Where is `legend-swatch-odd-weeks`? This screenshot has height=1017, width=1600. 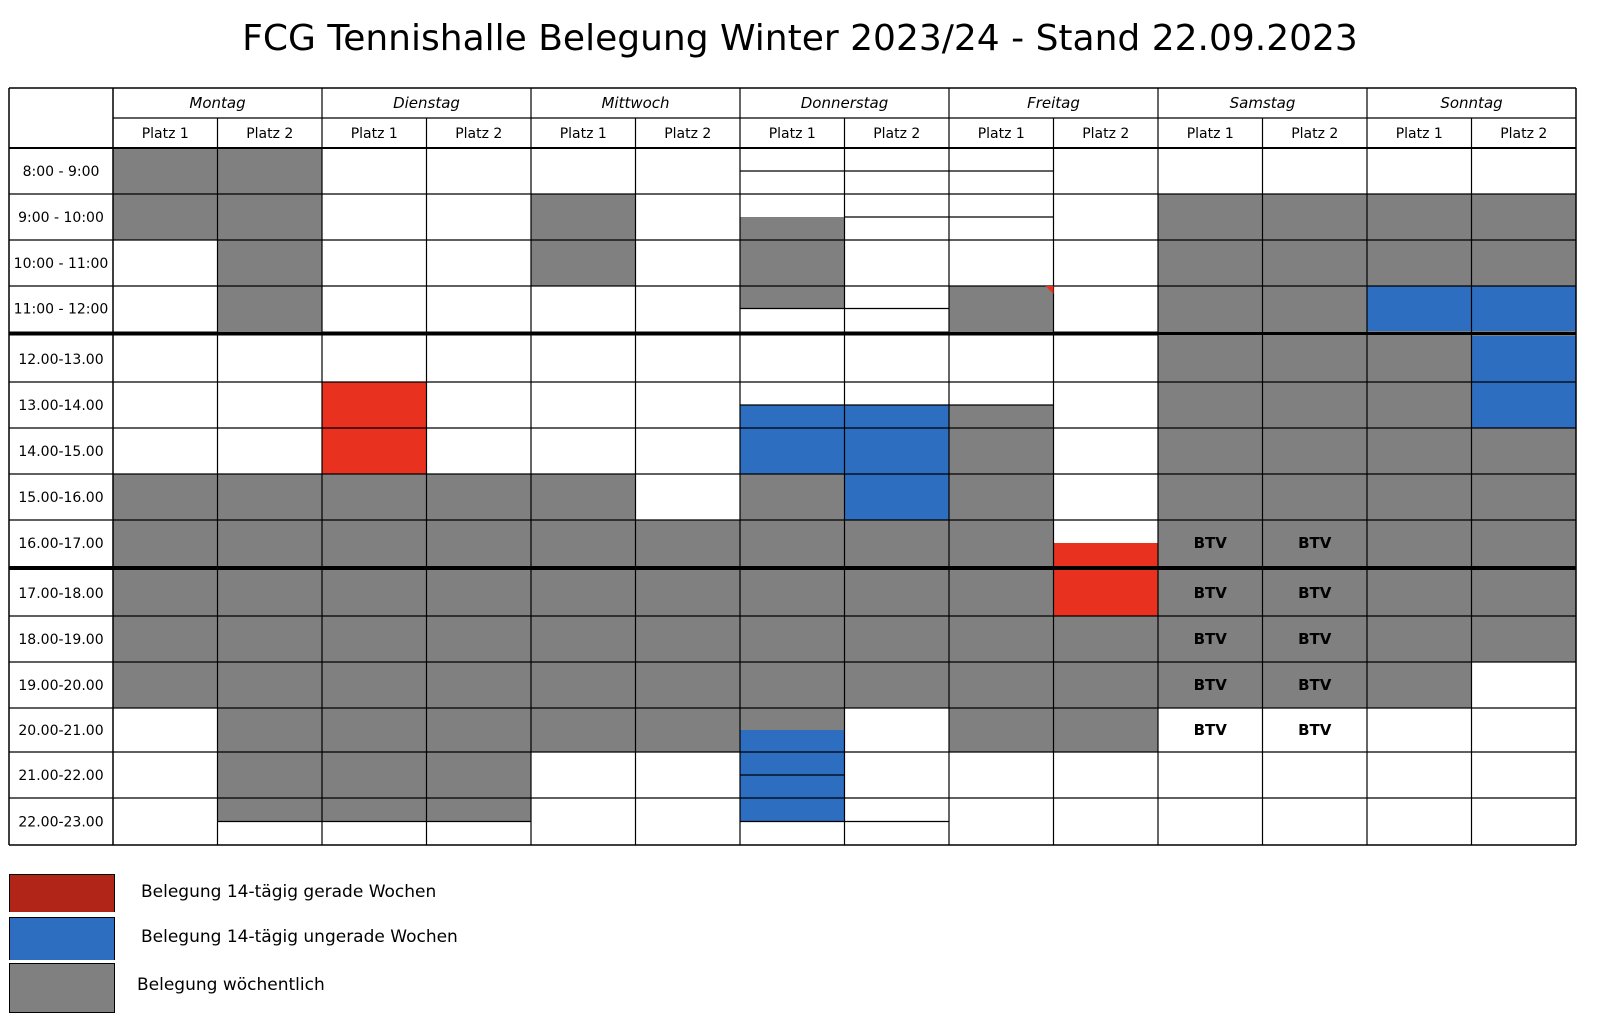 legend-swatch-odd-weeks is located at coordinates (62, 938).